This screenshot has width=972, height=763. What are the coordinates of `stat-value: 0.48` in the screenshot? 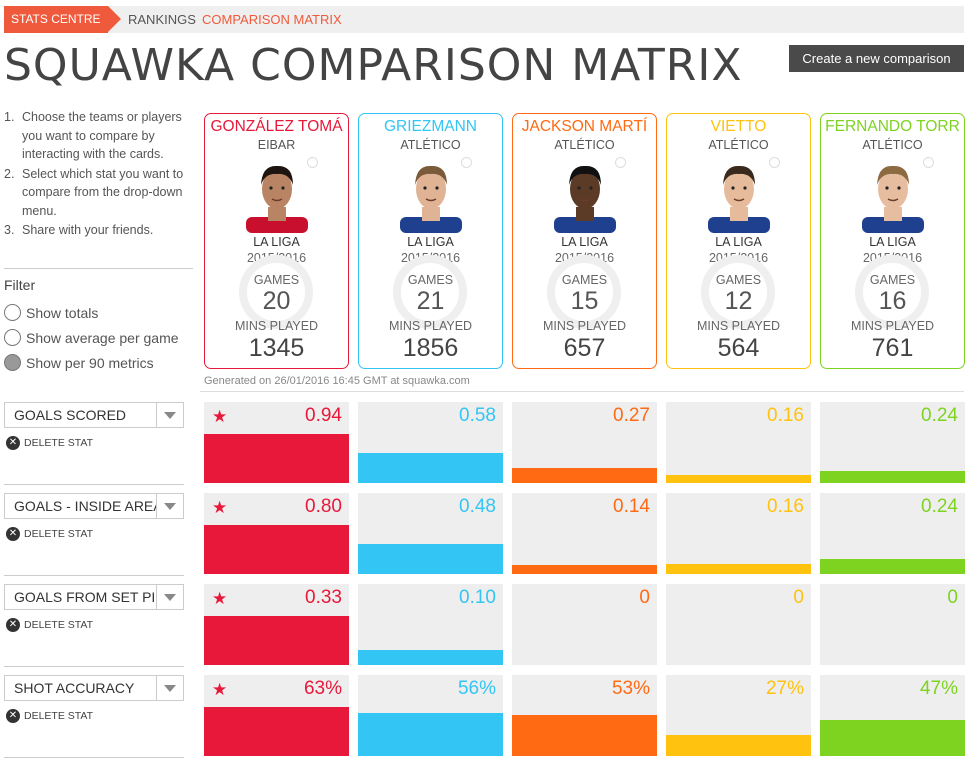 It's located at (477, 506).